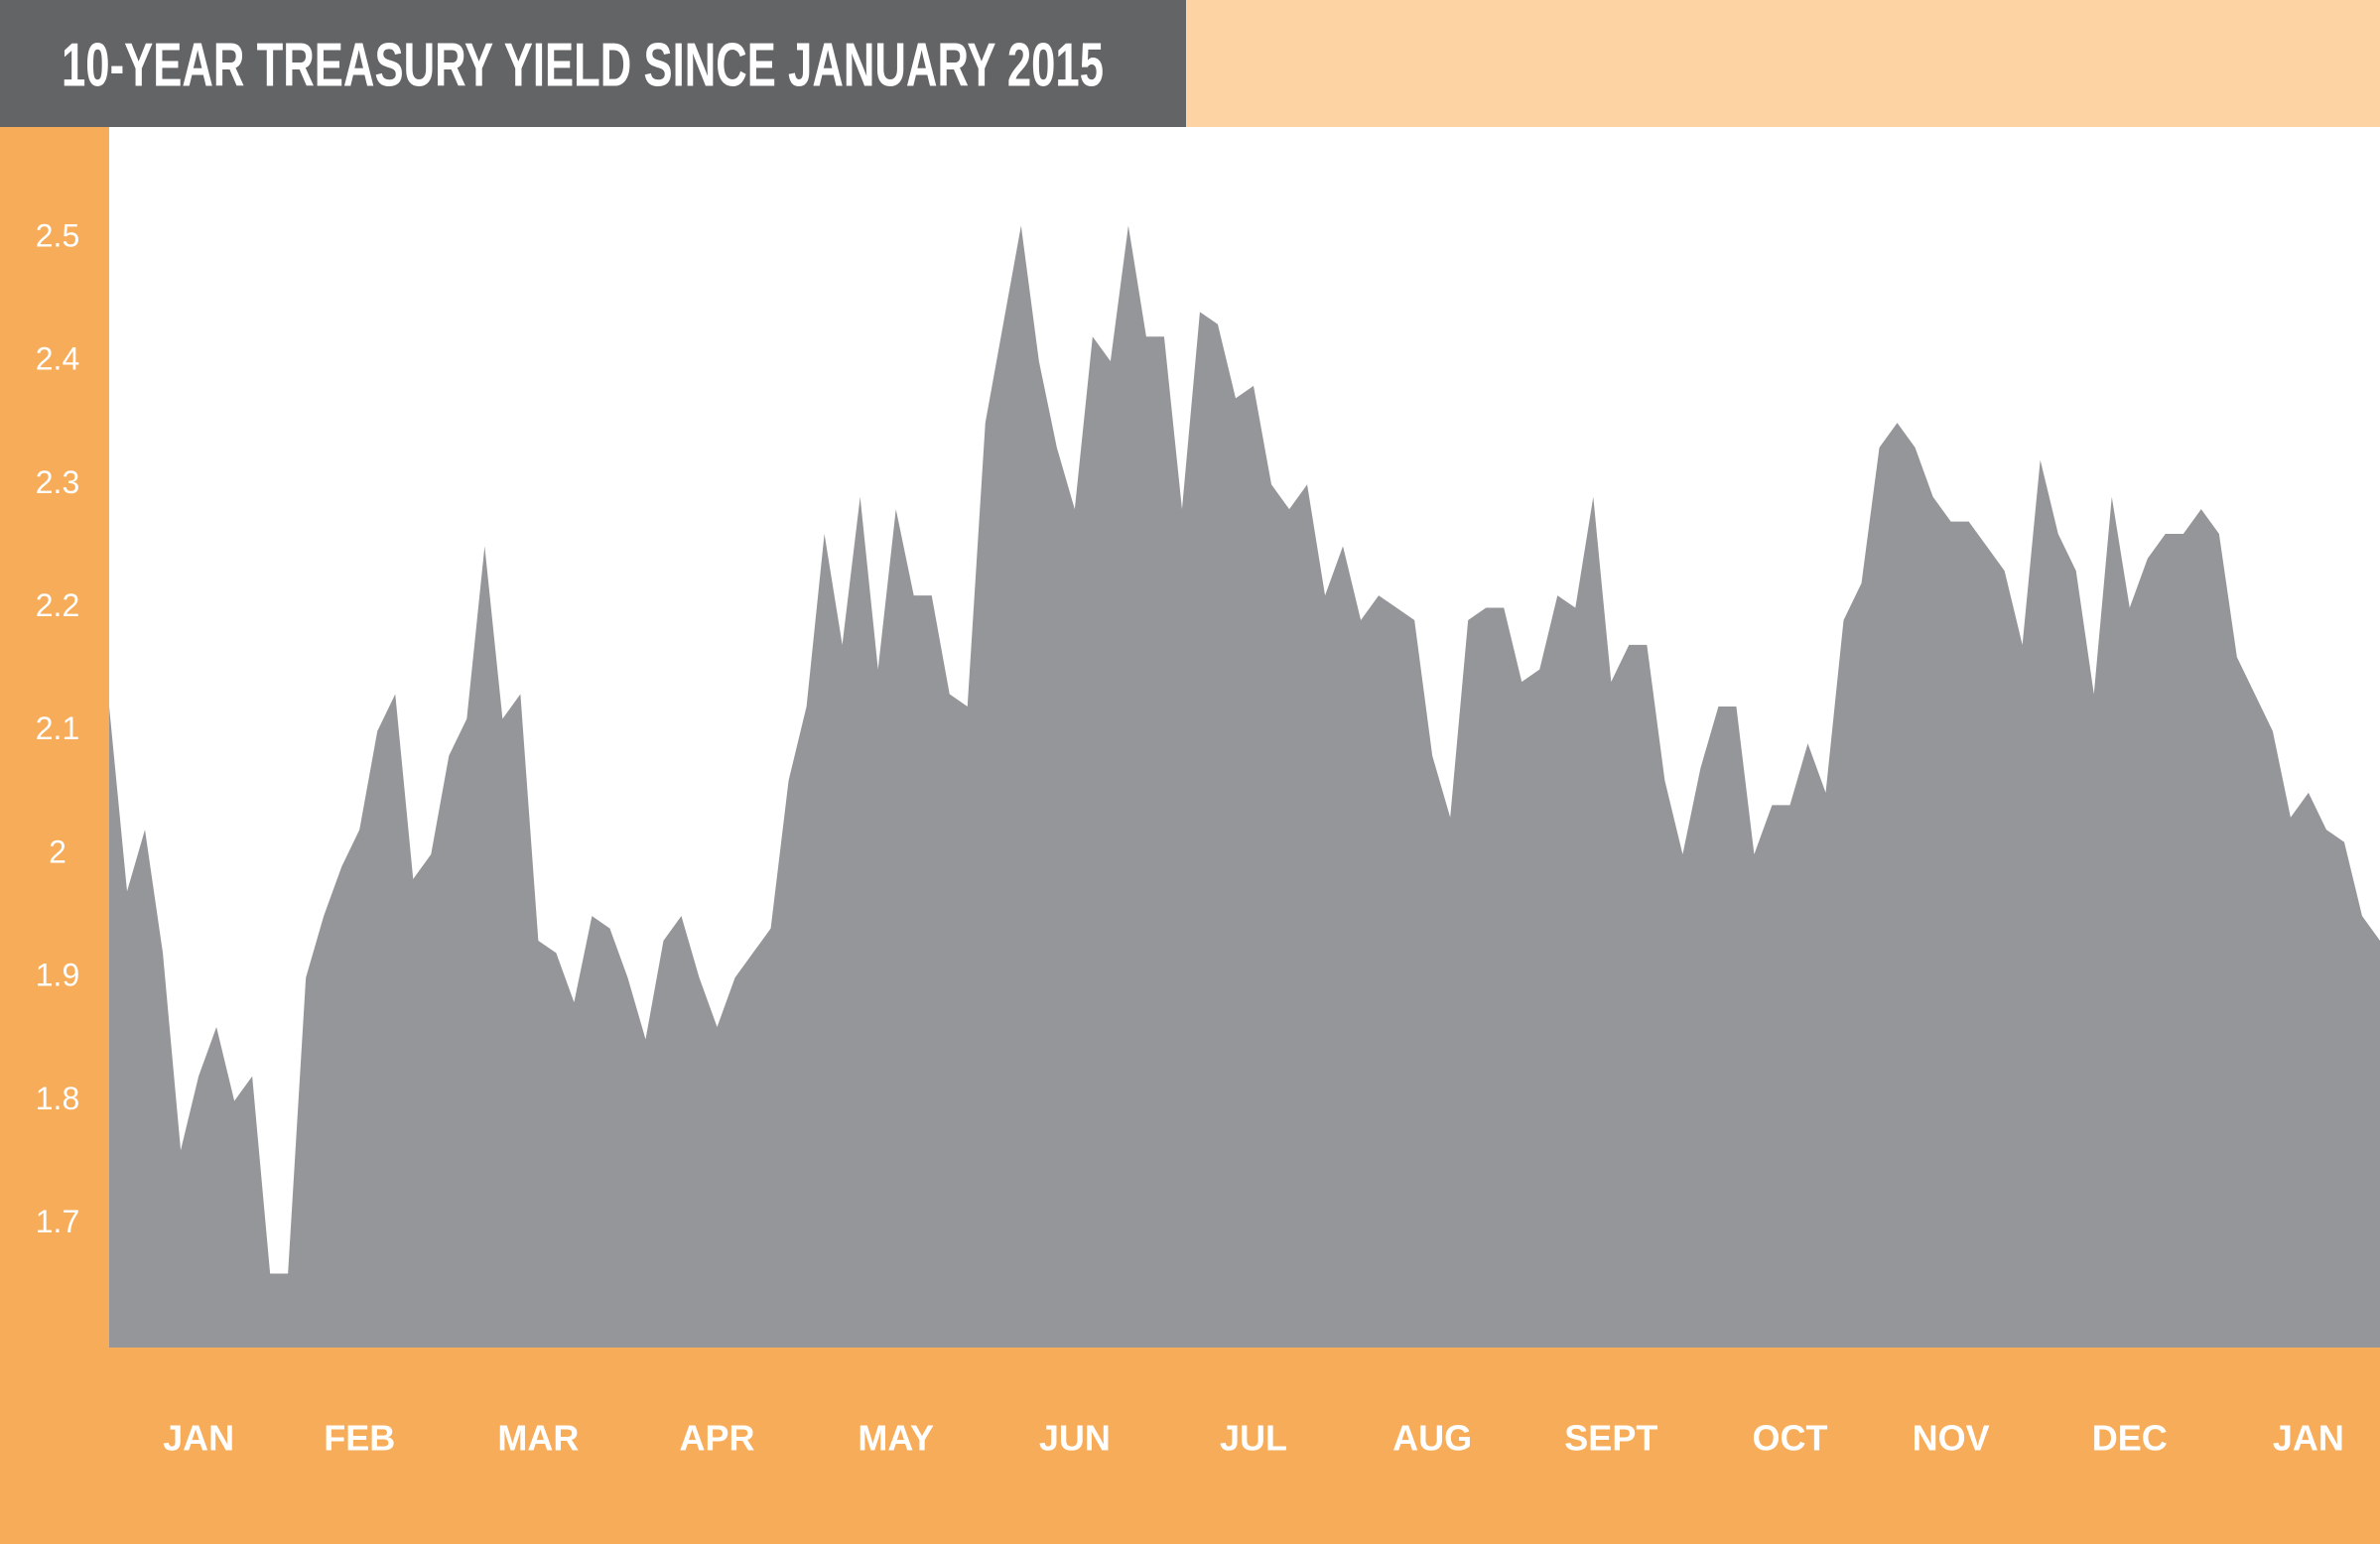 This screenshot has width=2380, height=1544. What do you see at coordinates (57, 851) in the screenshot?
I see `y-tick-label: 2` at bounding box center [57, 851].